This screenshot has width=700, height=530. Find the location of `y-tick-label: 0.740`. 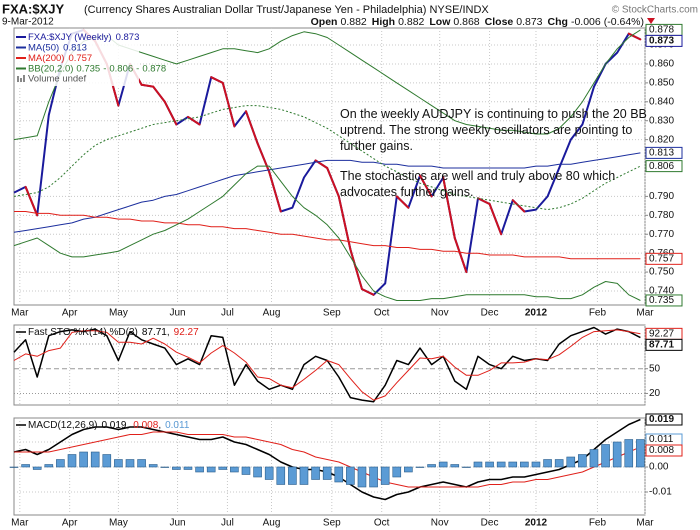

y-tick-label: 0.740 is located at coordinates (661, 291).